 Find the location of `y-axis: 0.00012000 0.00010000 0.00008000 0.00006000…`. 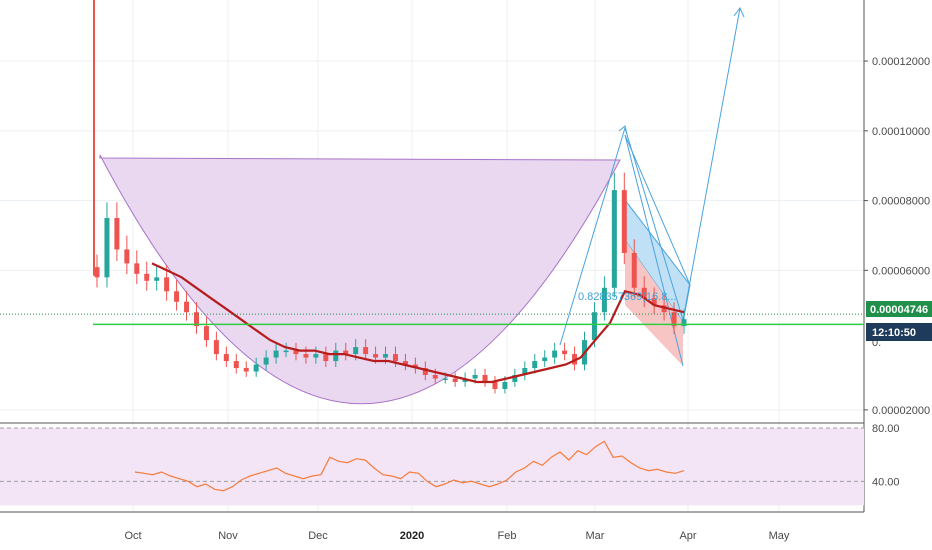

y-axis: 0.00012000 0.00010000 0.00008000 0.00006000… is located at coordinates (897, 236).